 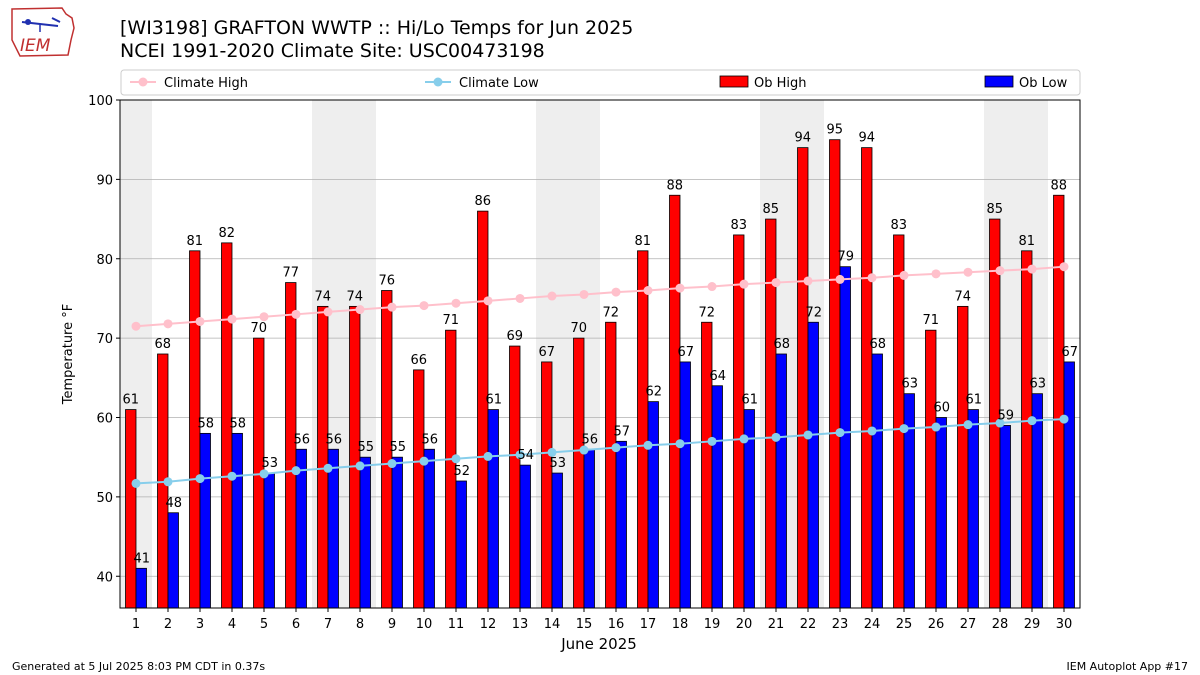 I want to click on ob-low-label: 55, so click(x=397, y=447).